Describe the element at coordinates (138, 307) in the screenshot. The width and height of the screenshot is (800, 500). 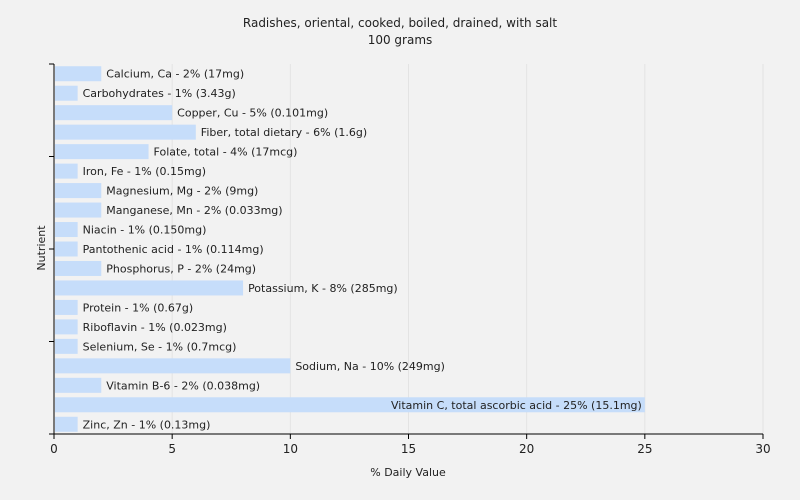
I see `bar-label-12: Protein - 1% (0.67g)` at that location.